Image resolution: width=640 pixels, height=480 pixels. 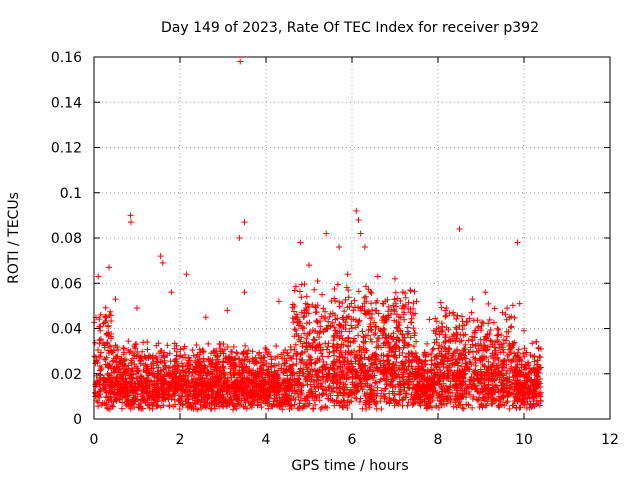 I want to click on y-tick-label: 0.06, so click(x=66, y=284).